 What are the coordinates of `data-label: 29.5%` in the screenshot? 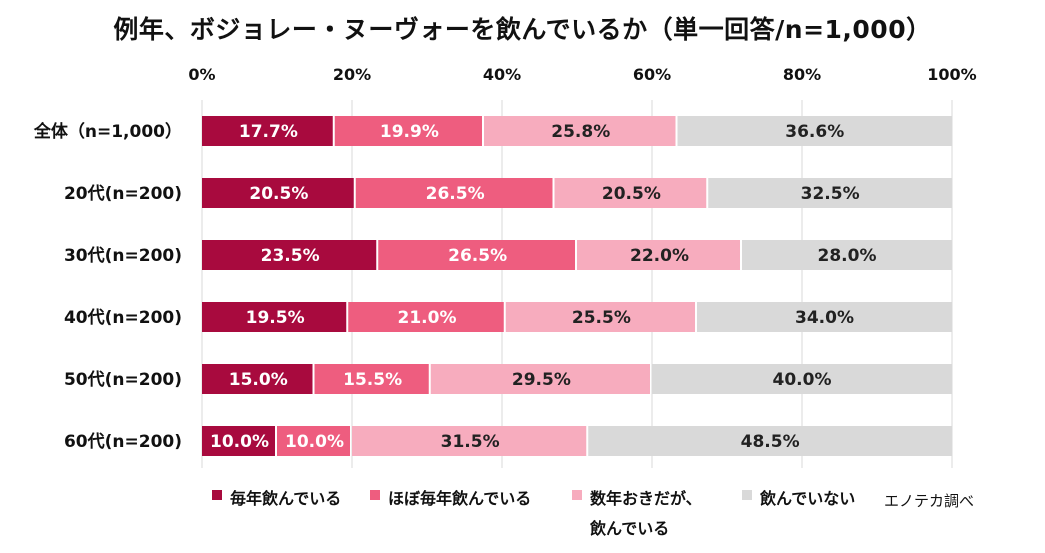 It's located at (541, 380).